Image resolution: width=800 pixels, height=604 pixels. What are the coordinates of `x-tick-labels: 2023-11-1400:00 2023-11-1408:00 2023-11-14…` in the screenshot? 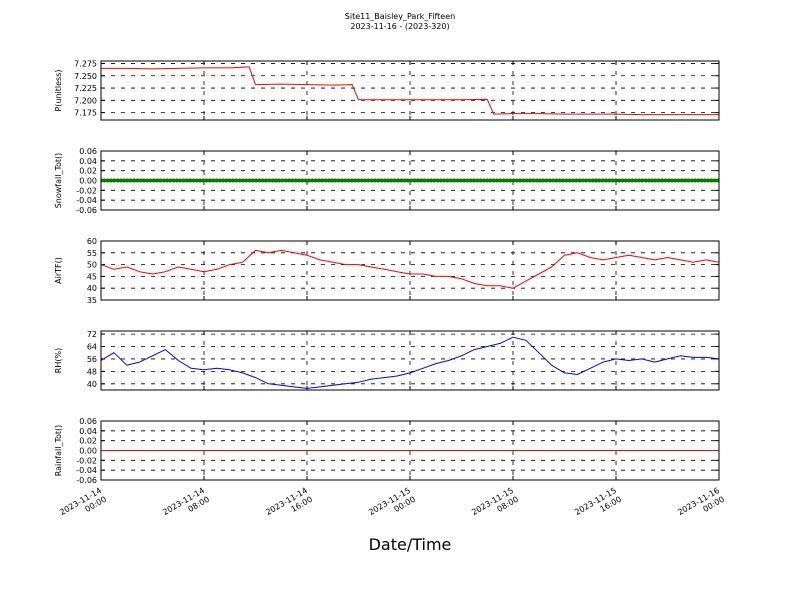 It's located at (392, 506).